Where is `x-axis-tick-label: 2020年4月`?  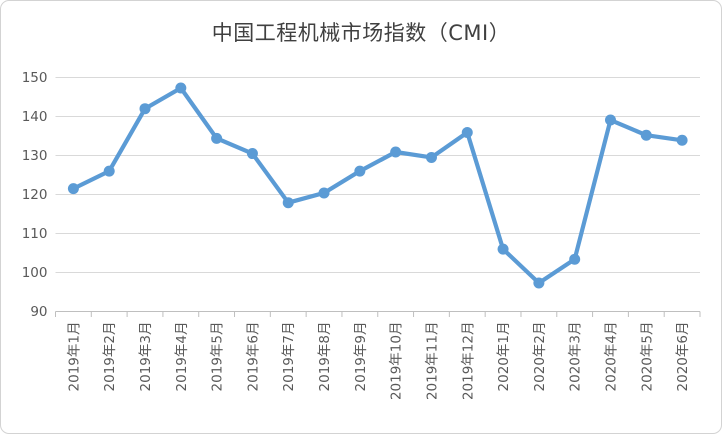 x-axis-tick-label: 2020年4月 is located at coordinates (611, 357).